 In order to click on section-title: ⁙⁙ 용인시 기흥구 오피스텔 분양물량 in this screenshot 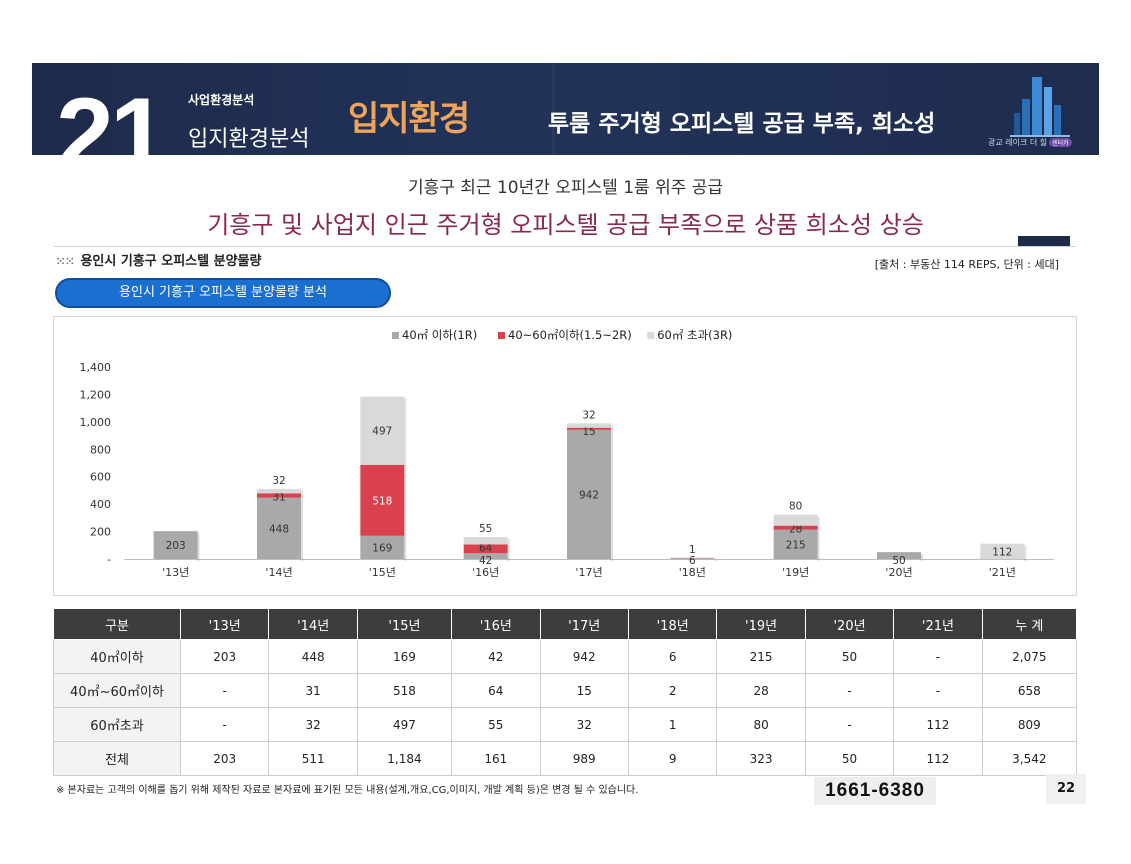, I will do `click(159, 261)`.